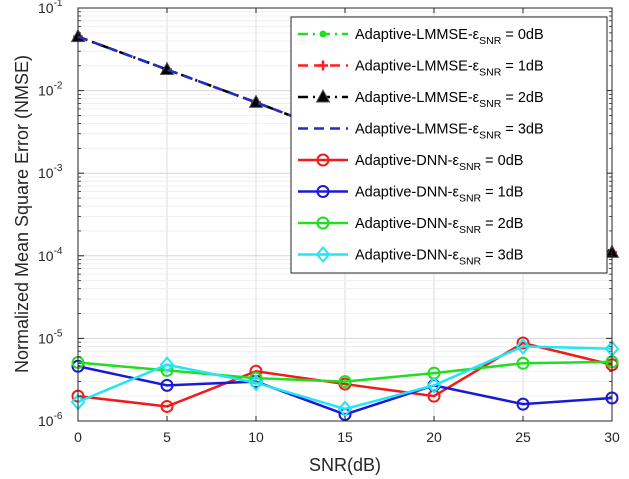 The width and height of the screenshot is (629, 479). I want to click on x-tick-label: 0, so click(78, 437).